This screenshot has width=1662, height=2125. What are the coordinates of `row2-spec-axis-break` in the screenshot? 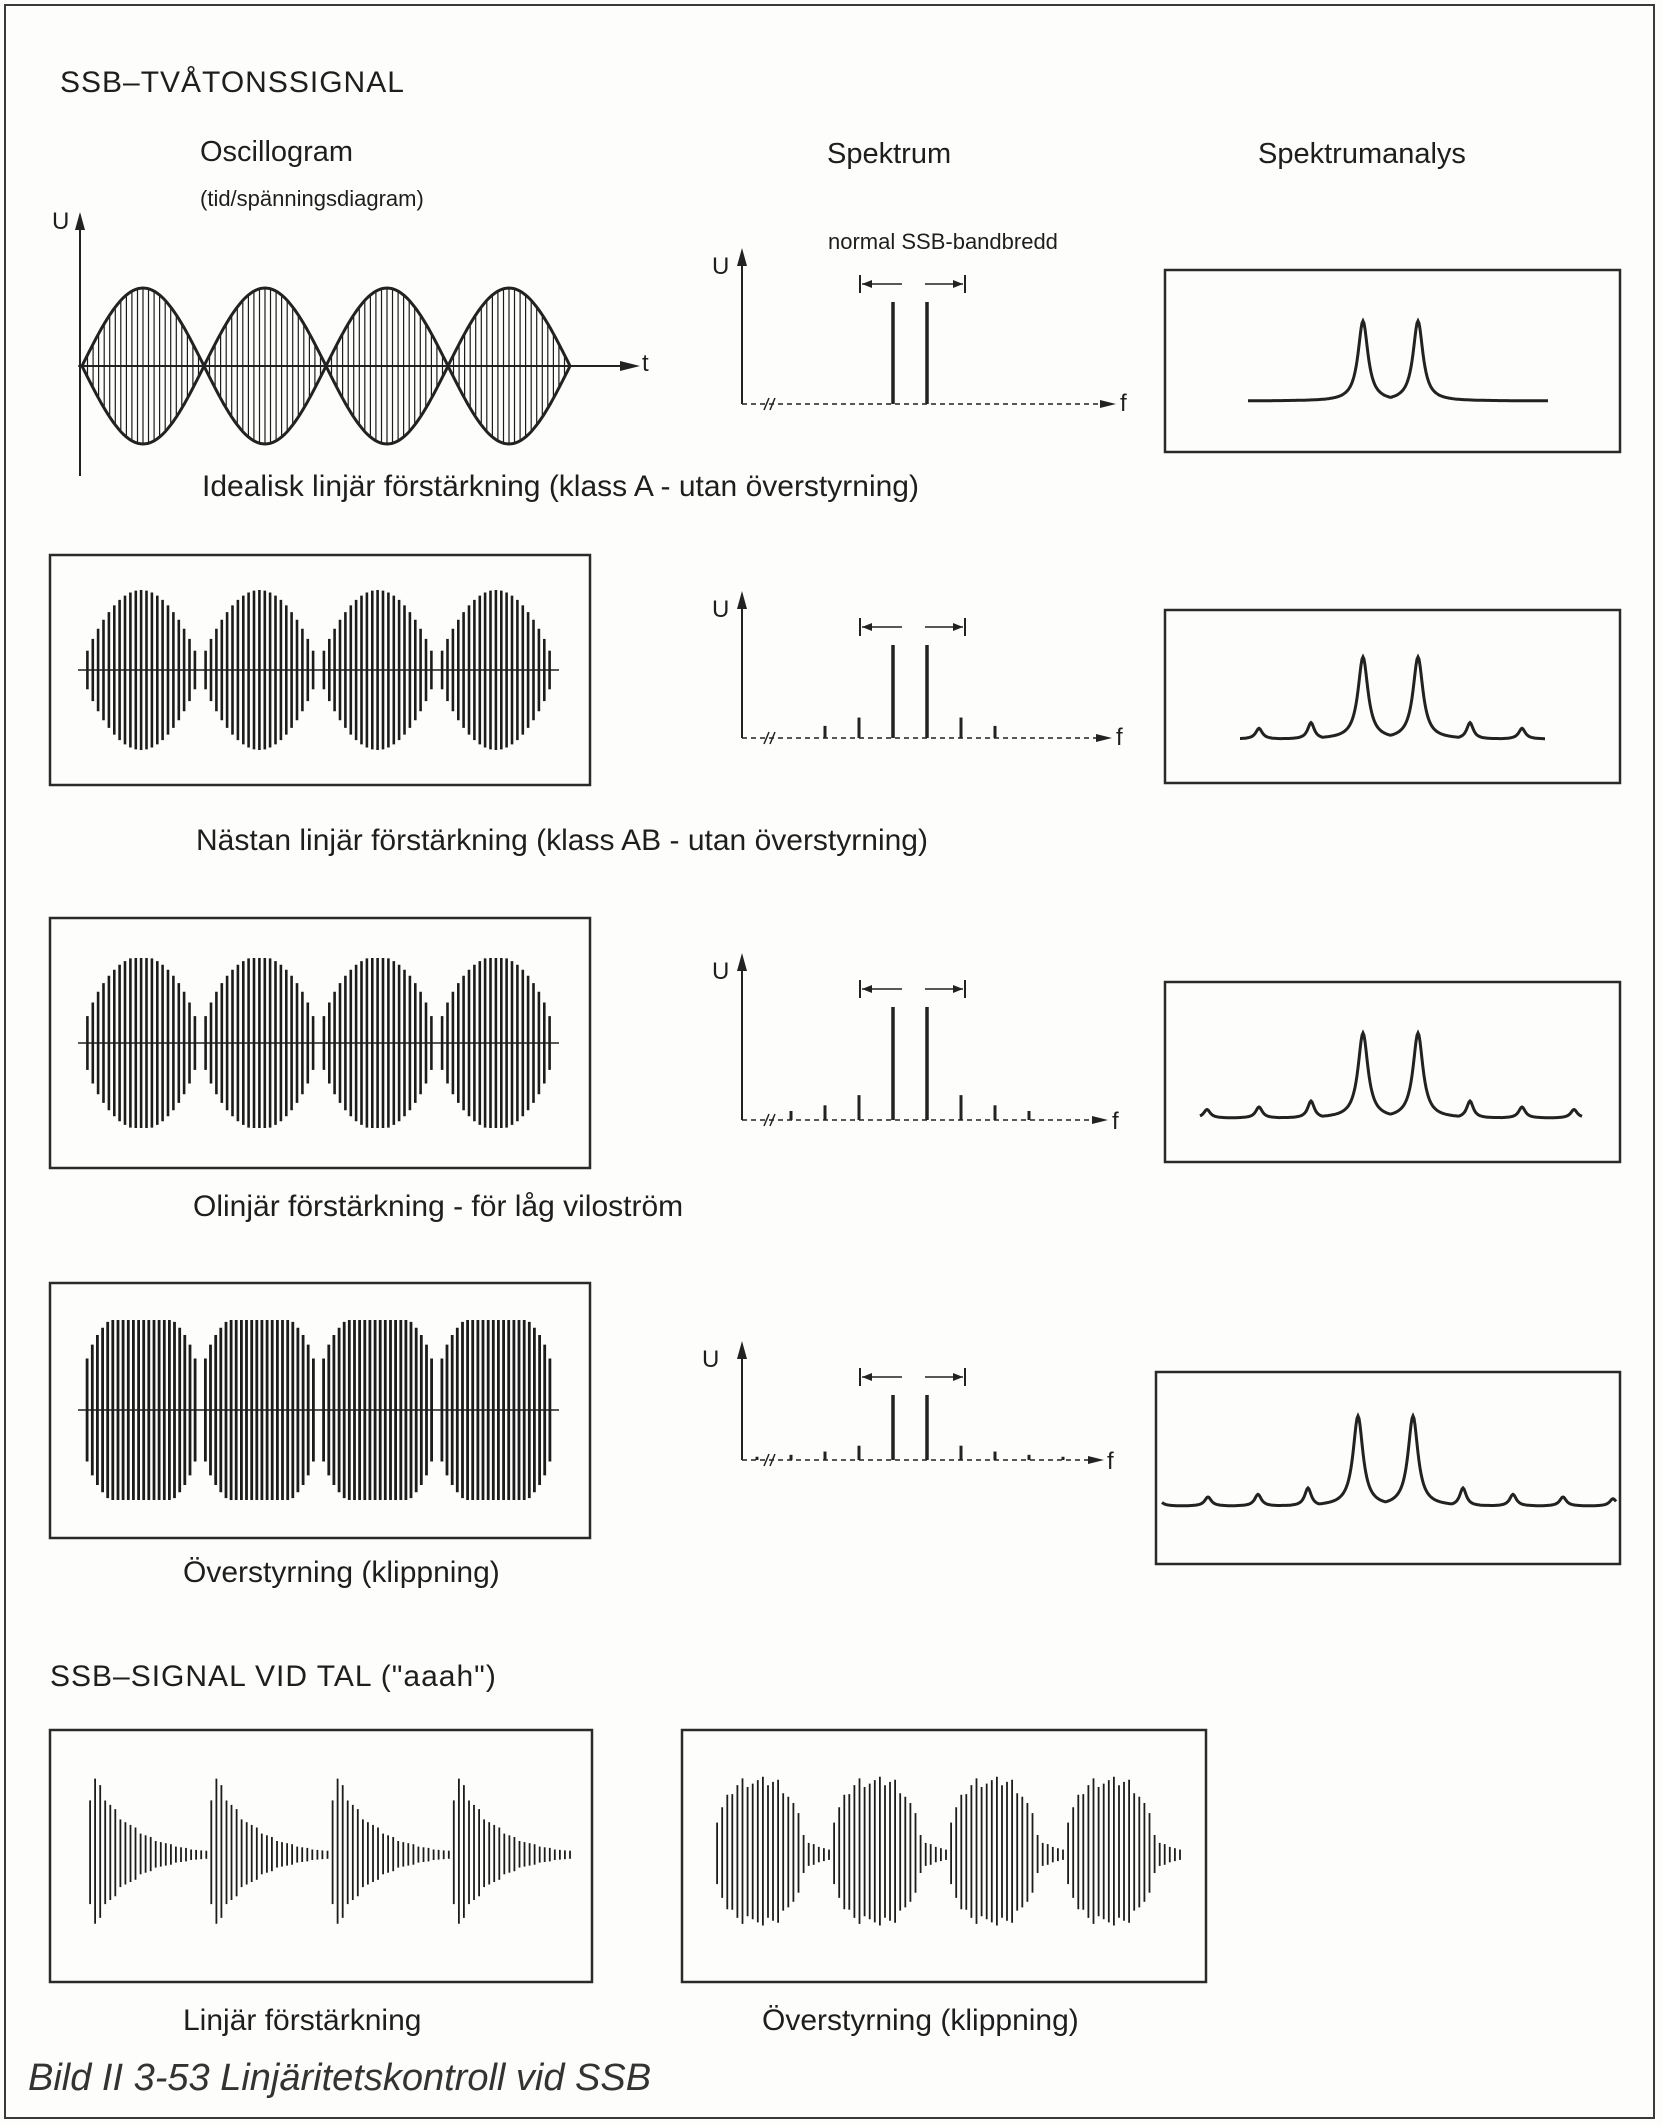 It's located at (769, 738).